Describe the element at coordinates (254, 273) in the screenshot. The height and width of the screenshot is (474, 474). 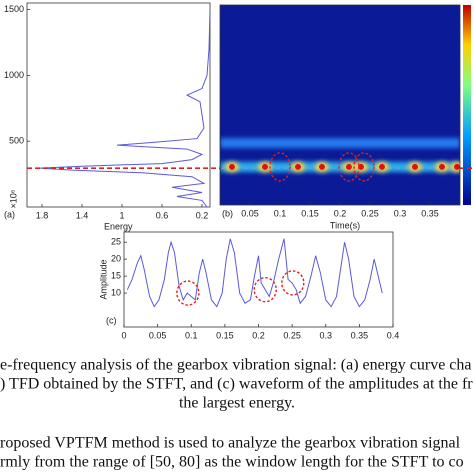
I see `data-line` at that location.